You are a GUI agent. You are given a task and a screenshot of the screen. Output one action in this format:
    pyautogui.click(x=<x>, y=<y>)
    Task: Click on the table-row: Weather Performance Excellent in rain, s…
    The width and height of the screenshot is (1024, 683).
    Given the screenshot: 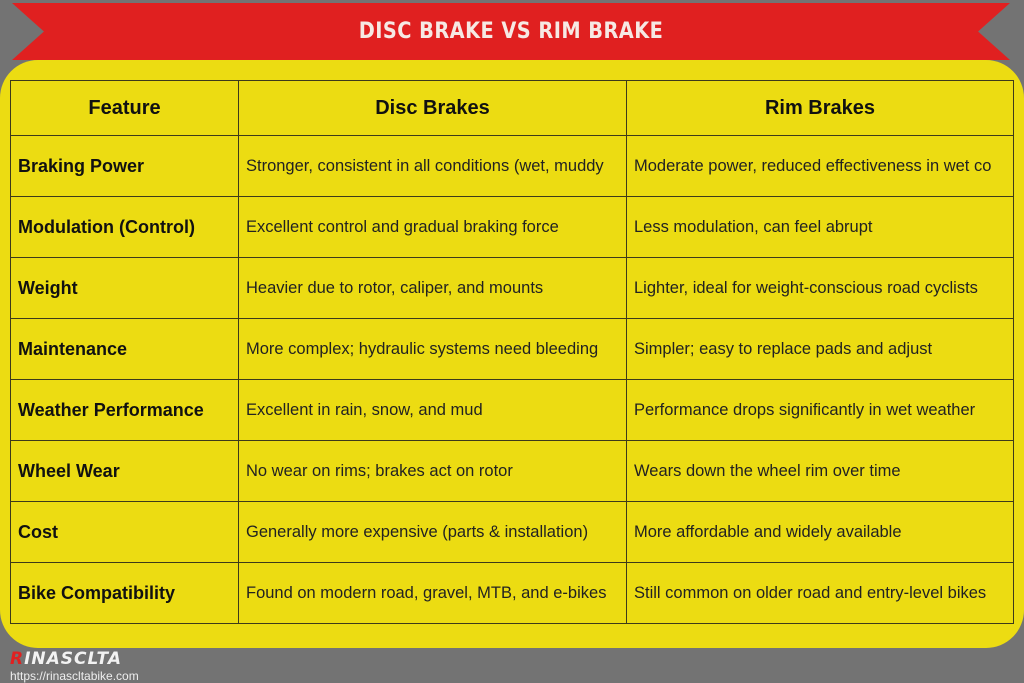 What is the action you would take?
    pyautogui.click(x=512, y=410)
    